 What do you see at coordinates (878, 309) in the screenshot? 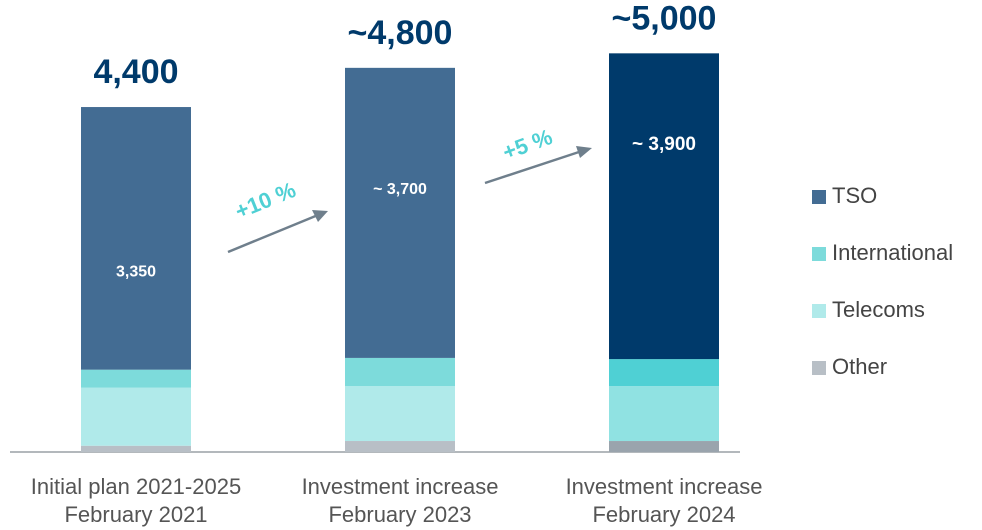
I see `legend-label: Telecoms` at bounding box center [878, 309].